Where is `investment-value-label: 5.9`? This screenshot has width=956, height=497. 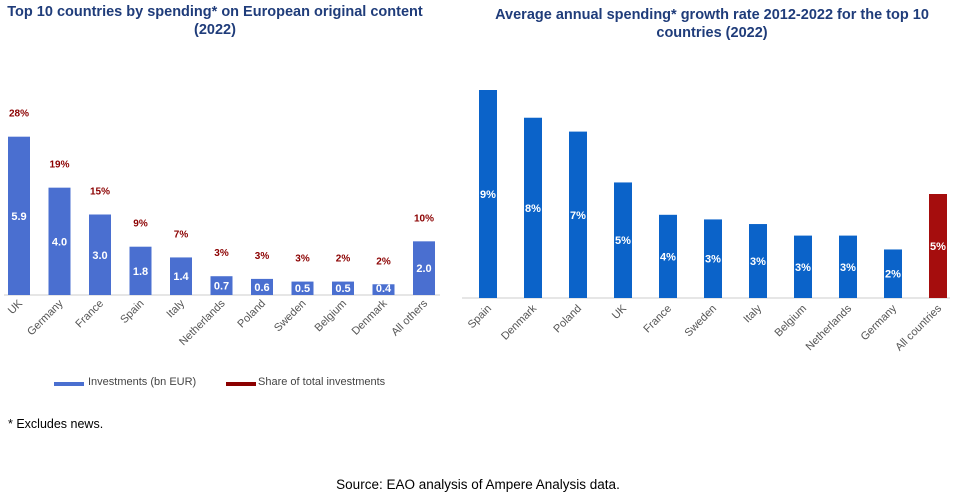 investment-value-label: 5.9 is located at coordinates (18, 217).